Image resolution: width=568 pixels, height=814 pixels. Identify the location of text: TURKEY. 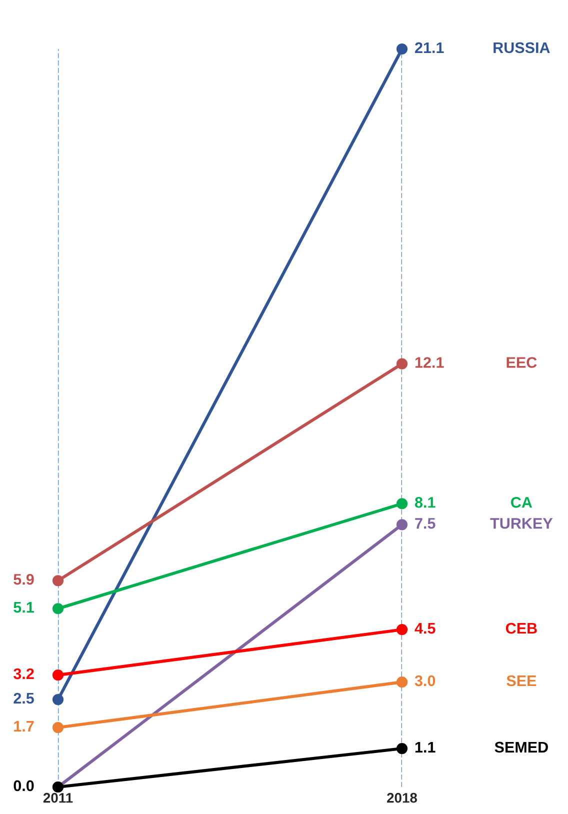
(521, 523).